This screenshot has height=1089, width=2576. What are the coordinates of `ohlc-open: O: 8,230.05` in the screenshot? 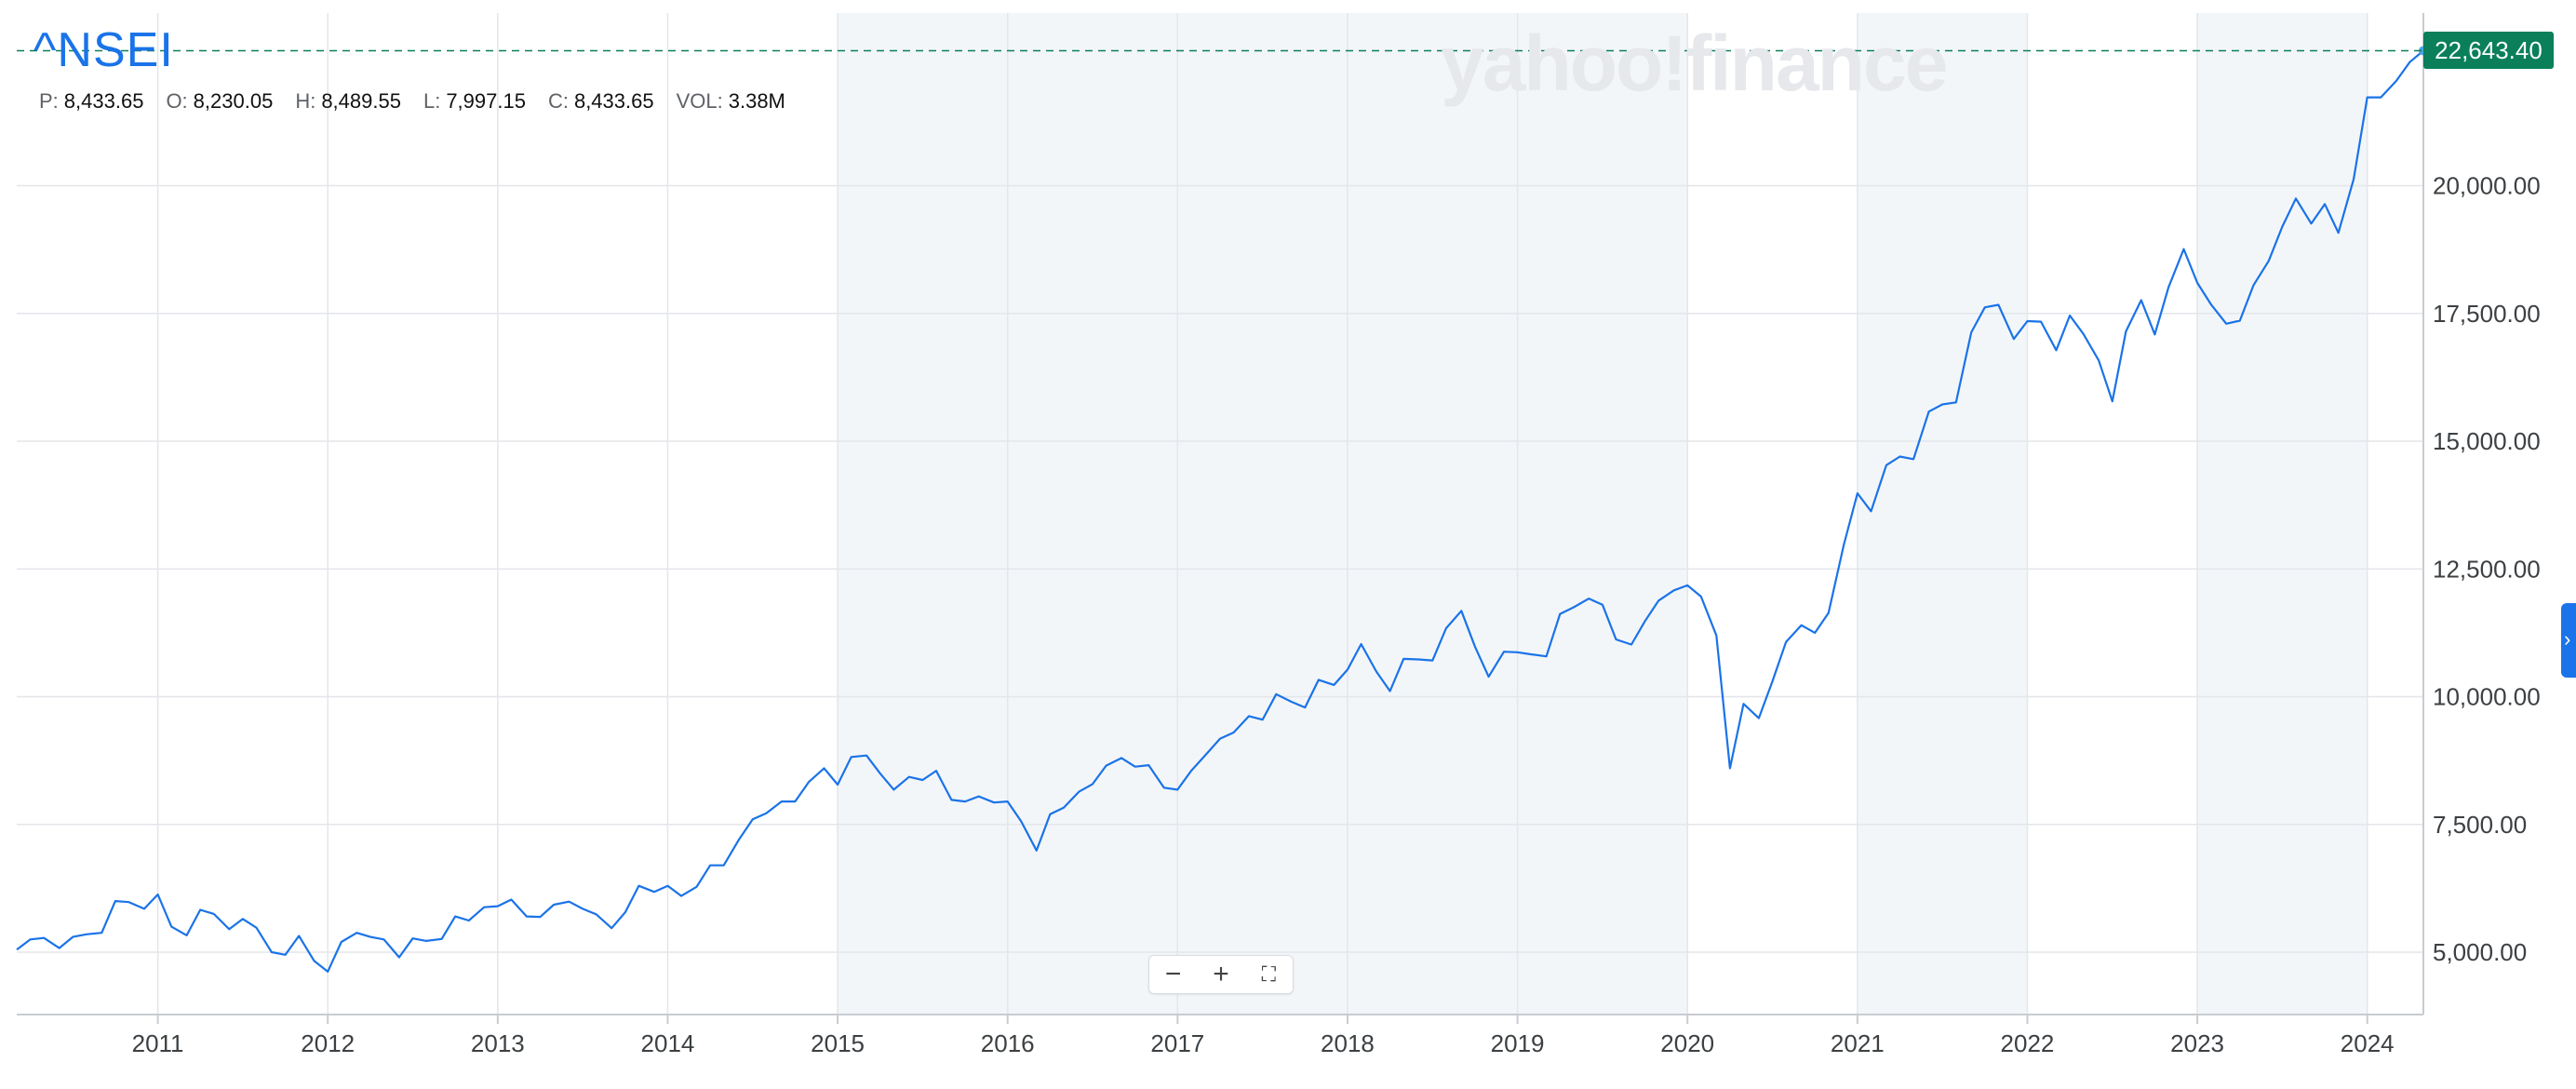 It's located at (220, 101).